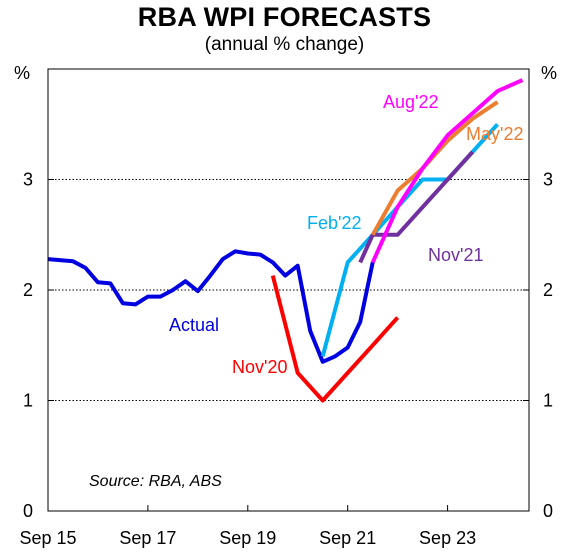 This screenshot has width=569, height=557. What do you see at coordinates (548, 180) in the screenshot?
I see `y-tick-label-right: 3` at bounding box center [548, 180].